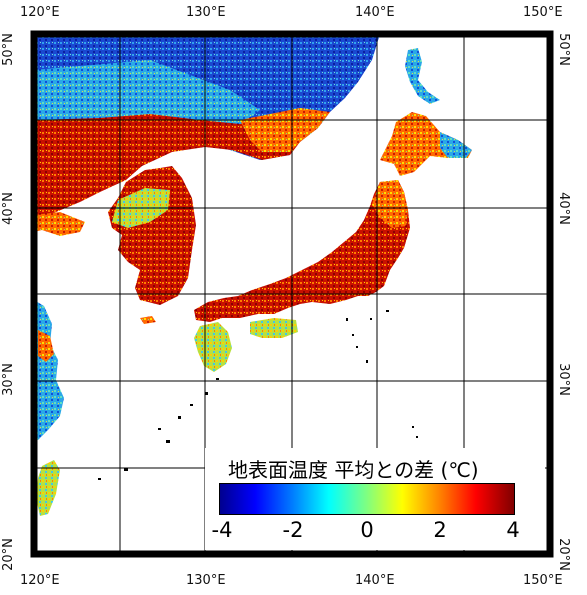  I want to click on top-lon-label-130: 130°E, so click(206, 12).